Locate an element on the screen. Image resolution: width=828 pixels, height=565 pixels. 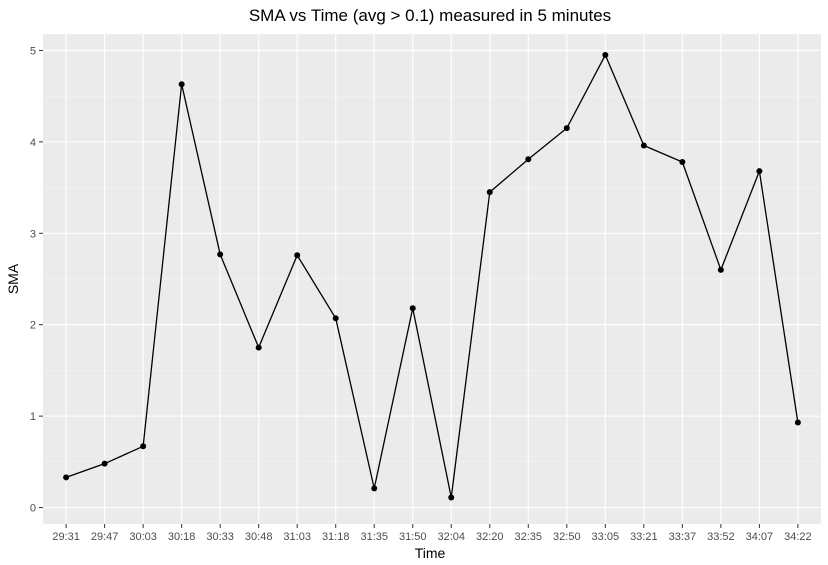
x-tick-label: 34:22 is located at coordinates (798, 537).